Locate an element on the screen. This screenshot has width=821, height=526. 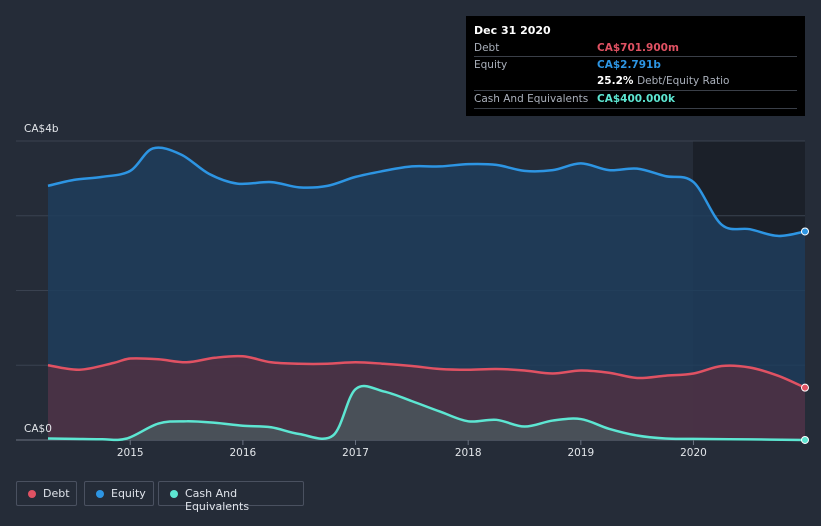
tooltip-ratio: 25.2% Debt/Equity Ratio is located at coordinates (663, 81).